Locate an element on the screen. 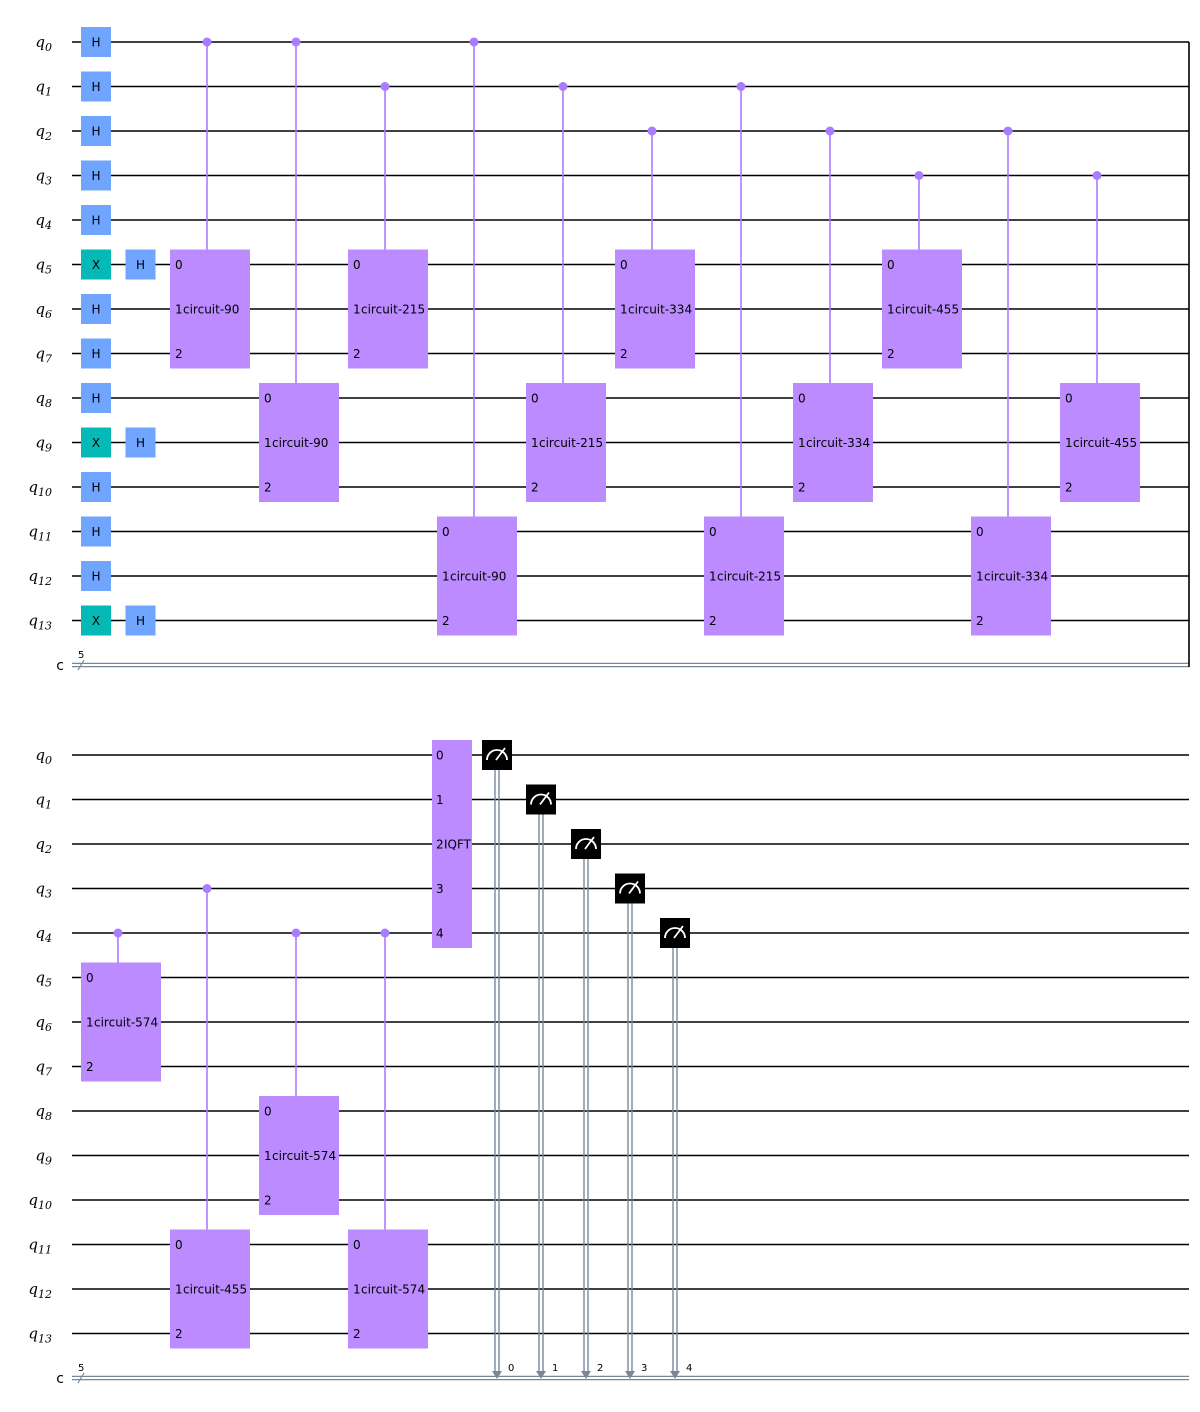 The image size is (1200, 1412). iqft-pin-label: 0 is located at coordinates (440, 756).